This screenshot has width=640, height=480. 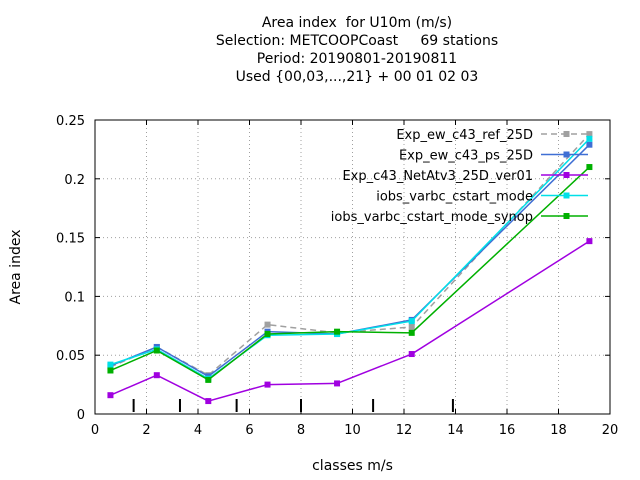 I want to click on y-tick-label: 0.1, so click(x=74, y=297).